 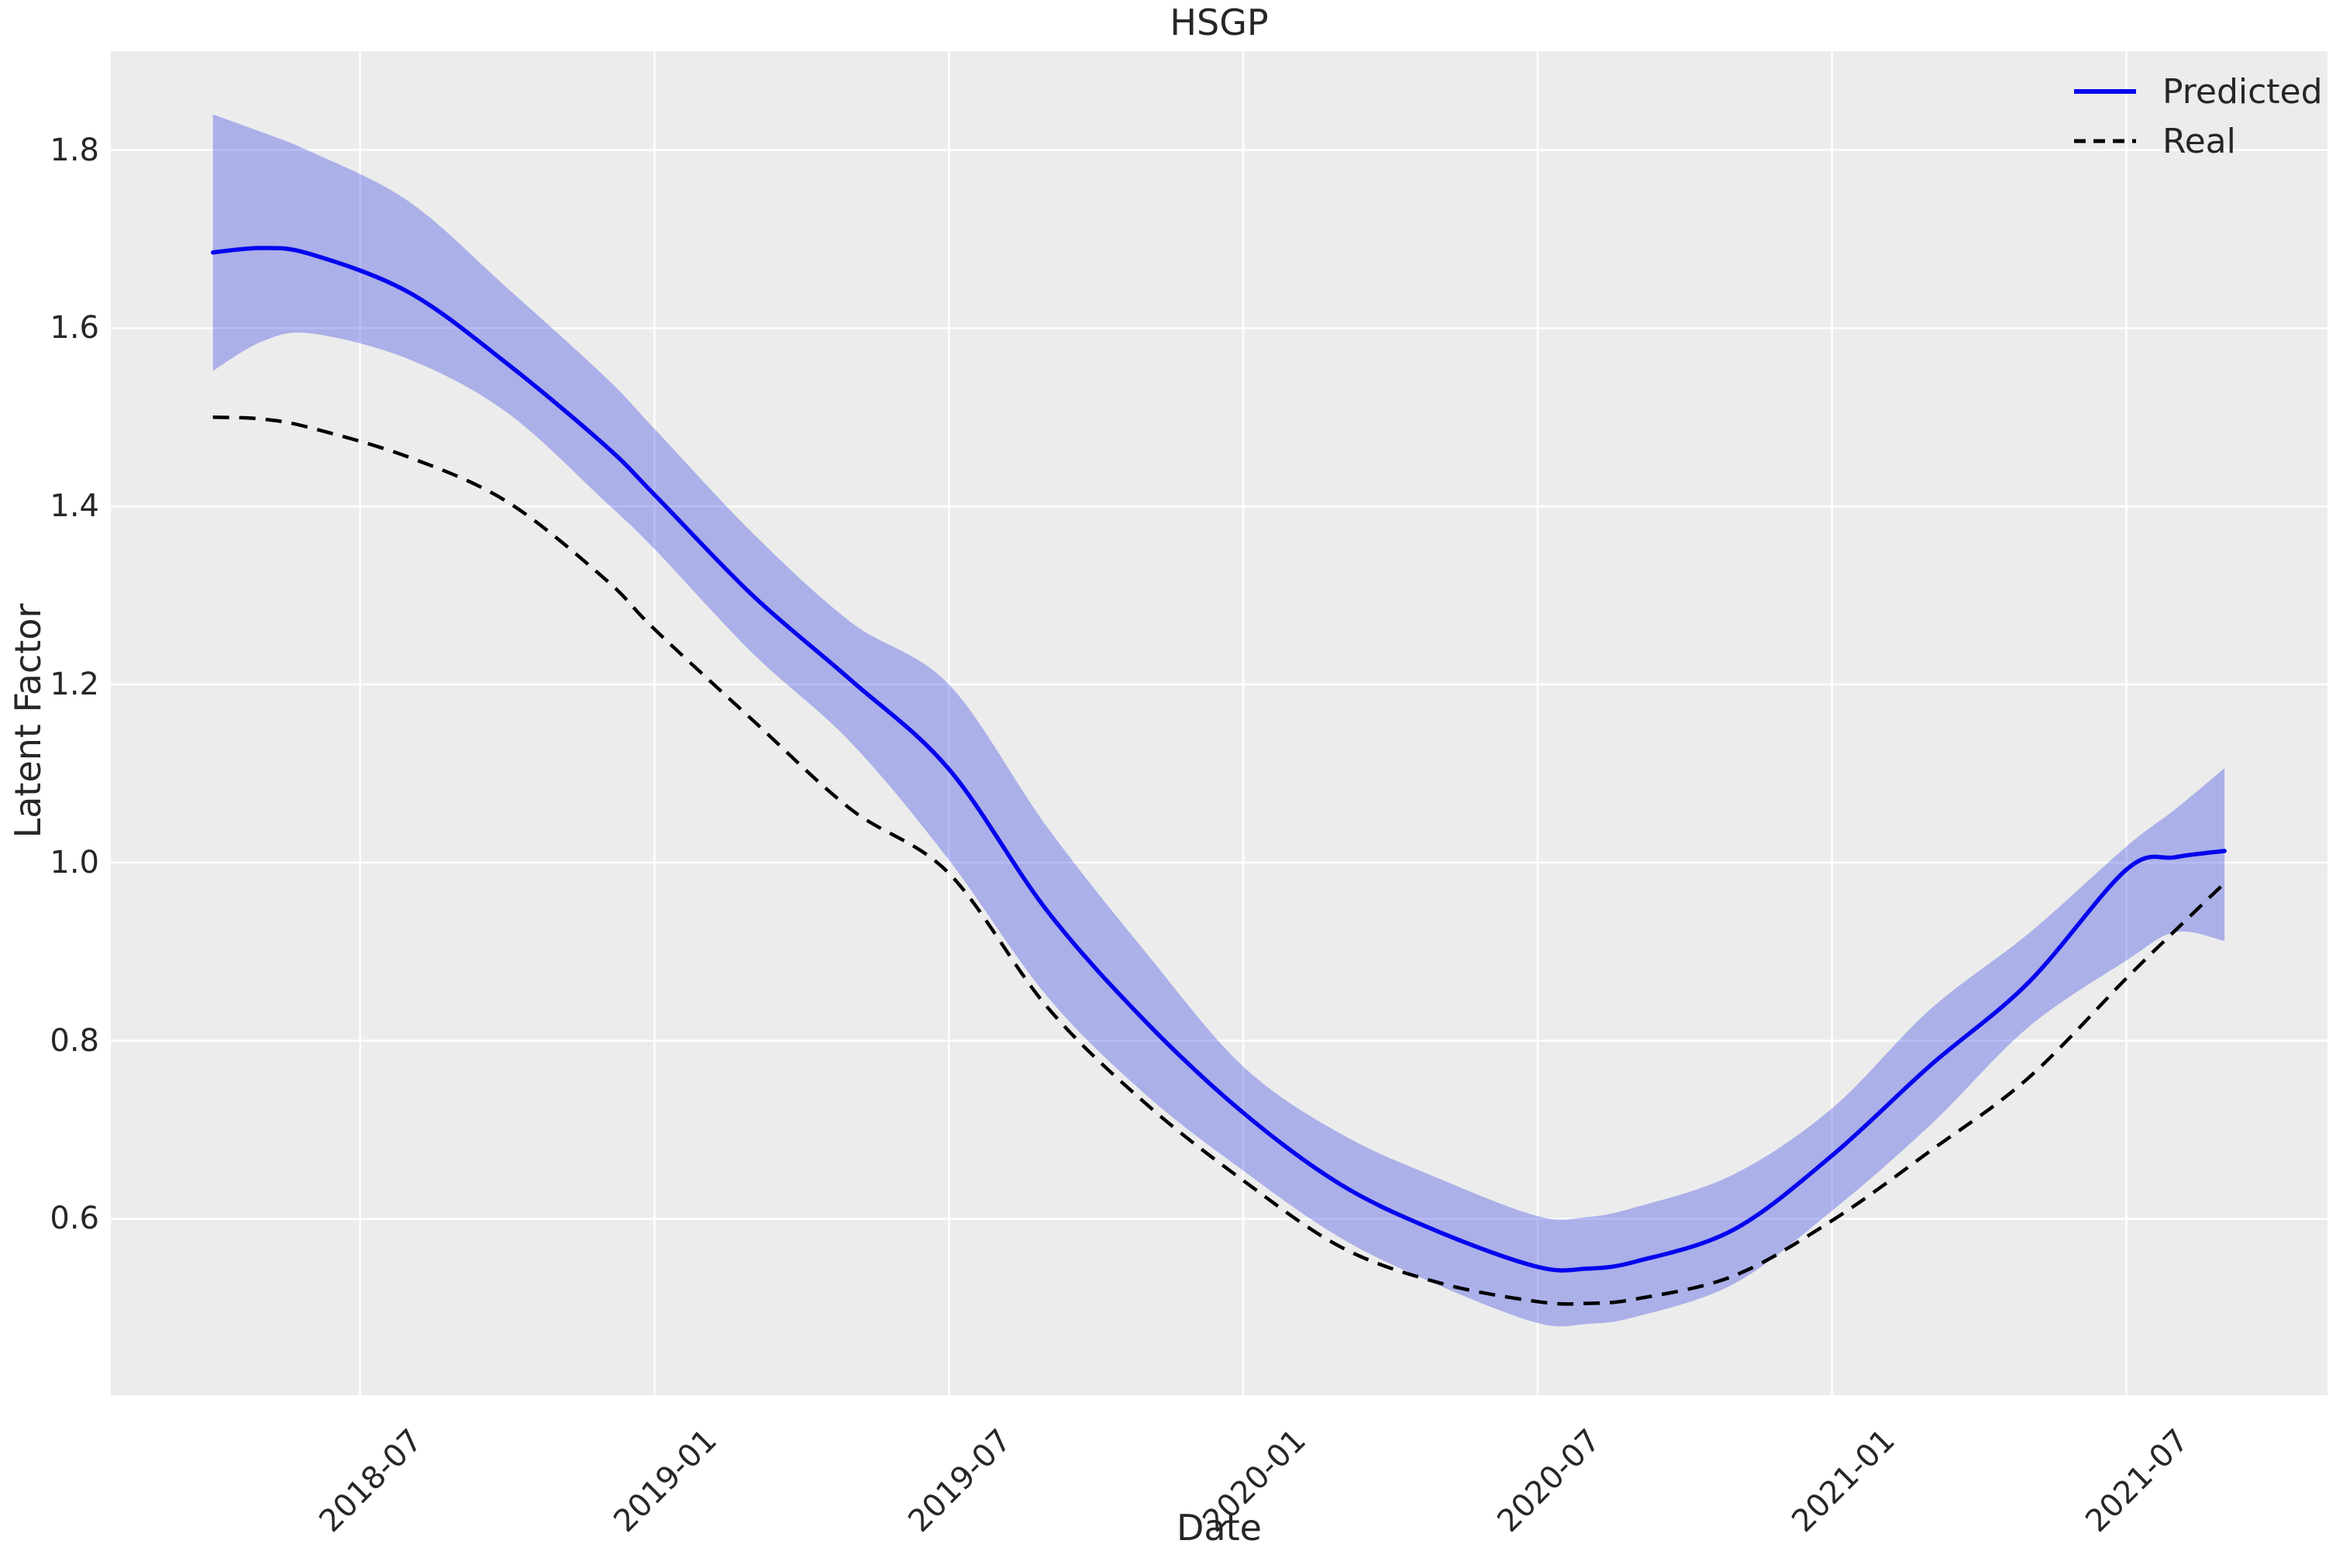 I want to click on y-tick-label: 1.2, so click(x=74, y=684).